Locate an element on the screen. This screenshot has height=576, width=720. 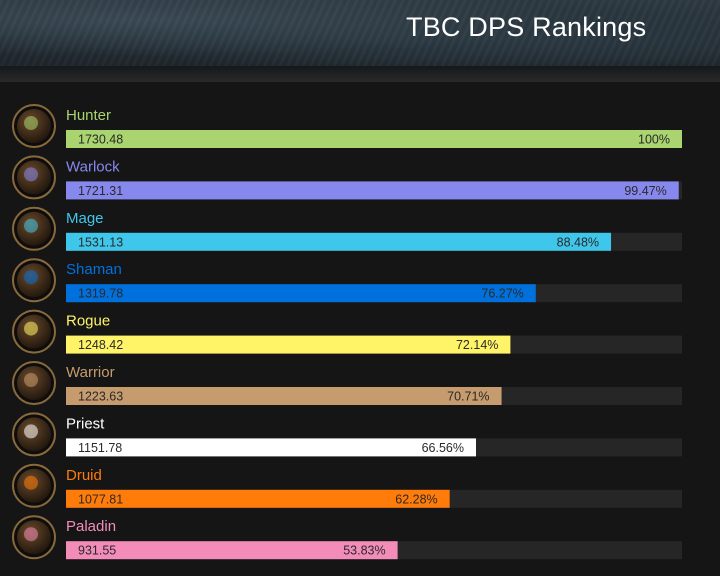
warlock-class-icon-glyph is located at coordinates (31, 174).